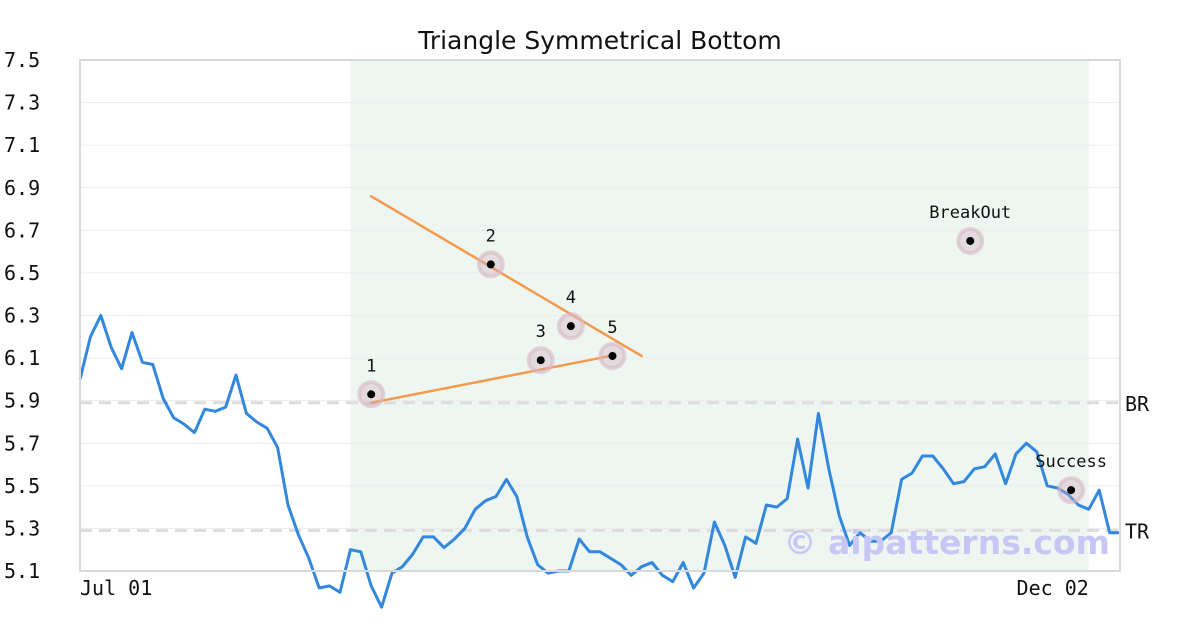  I want to click on pattern-point: Success, so click(1071, 478).